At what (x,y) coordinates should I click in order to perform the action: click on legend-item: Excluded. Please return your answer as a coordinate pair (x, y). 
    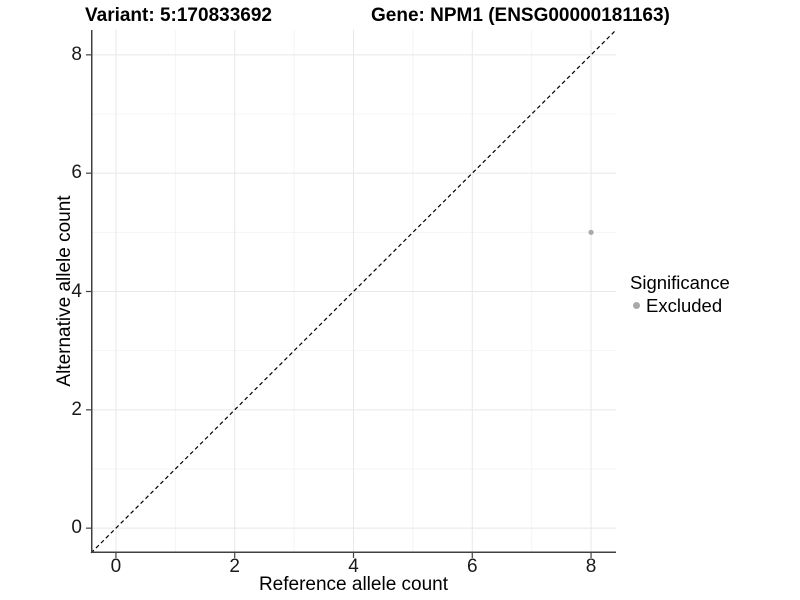
    Looking at the image, I should click on (680, 305).